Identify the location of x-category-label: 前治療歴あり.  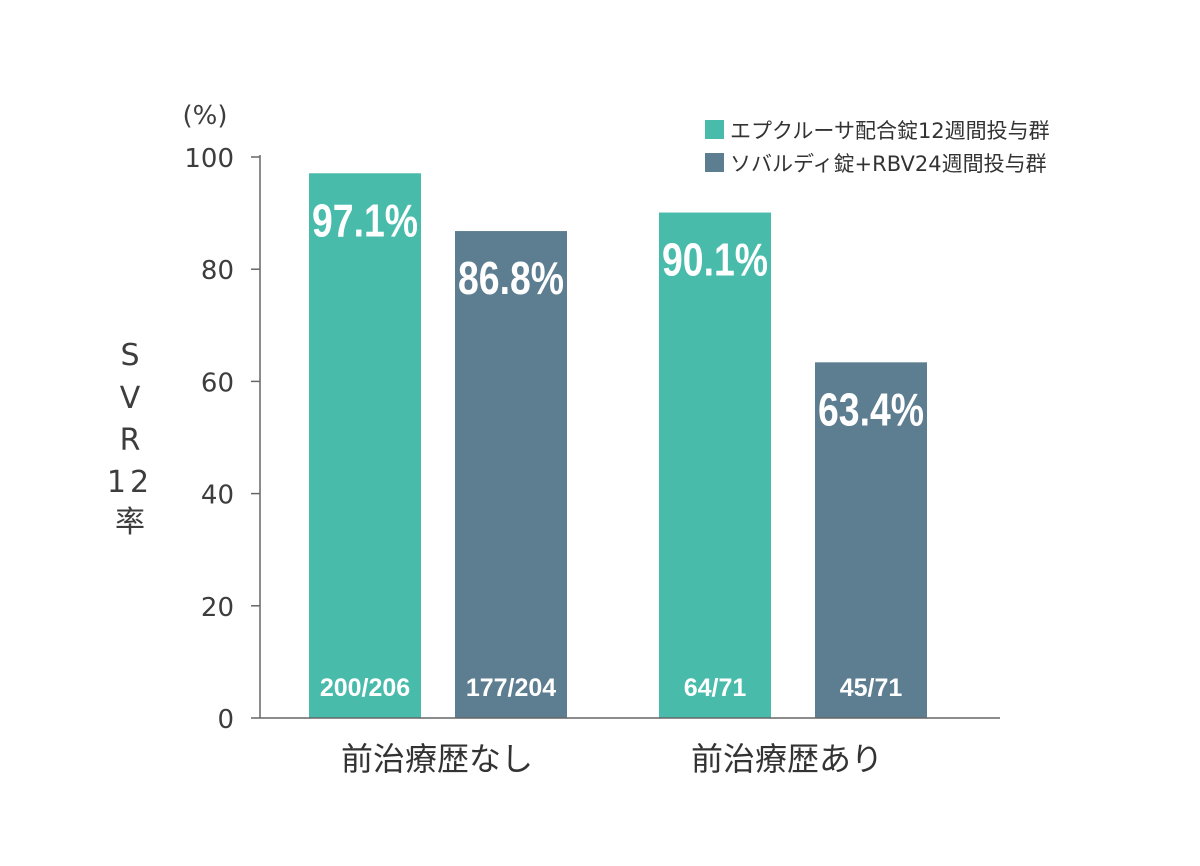
(787, 759).